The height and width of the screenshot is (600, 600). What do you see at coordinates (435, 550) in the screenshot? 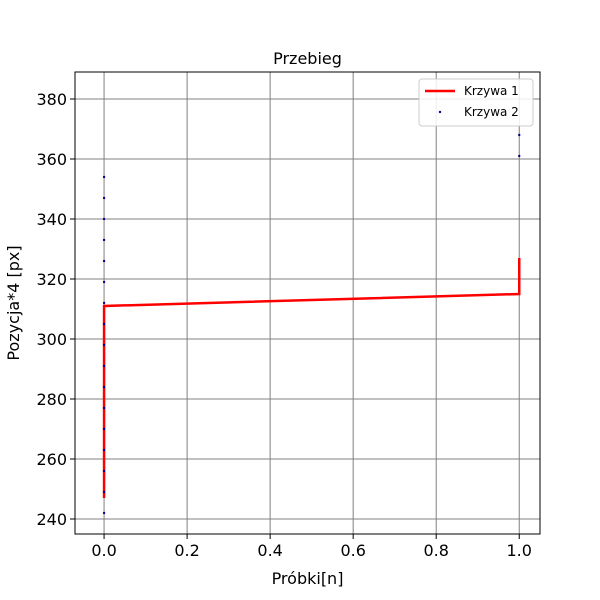
I see `x-tick-label: 0.8` at bounding box center [435, 550].